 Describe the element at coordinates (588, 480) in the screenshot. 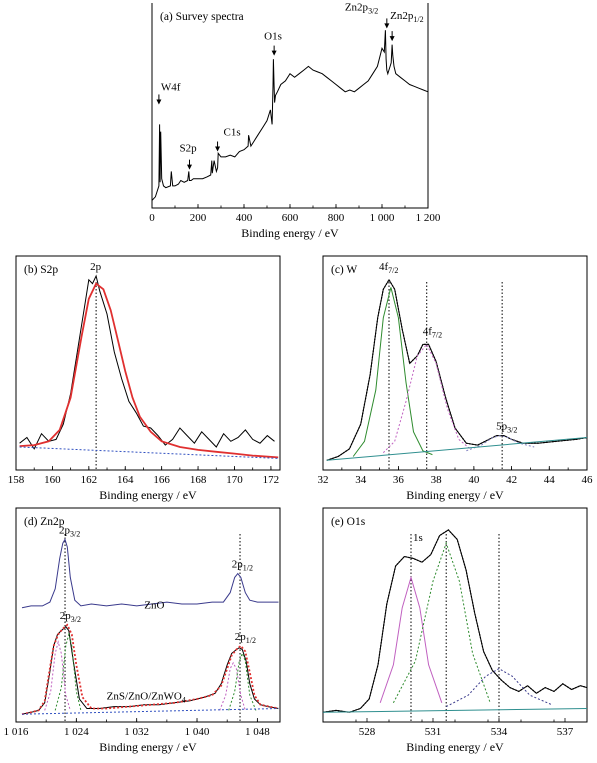

I see `x-tick-label: 46` at that location.